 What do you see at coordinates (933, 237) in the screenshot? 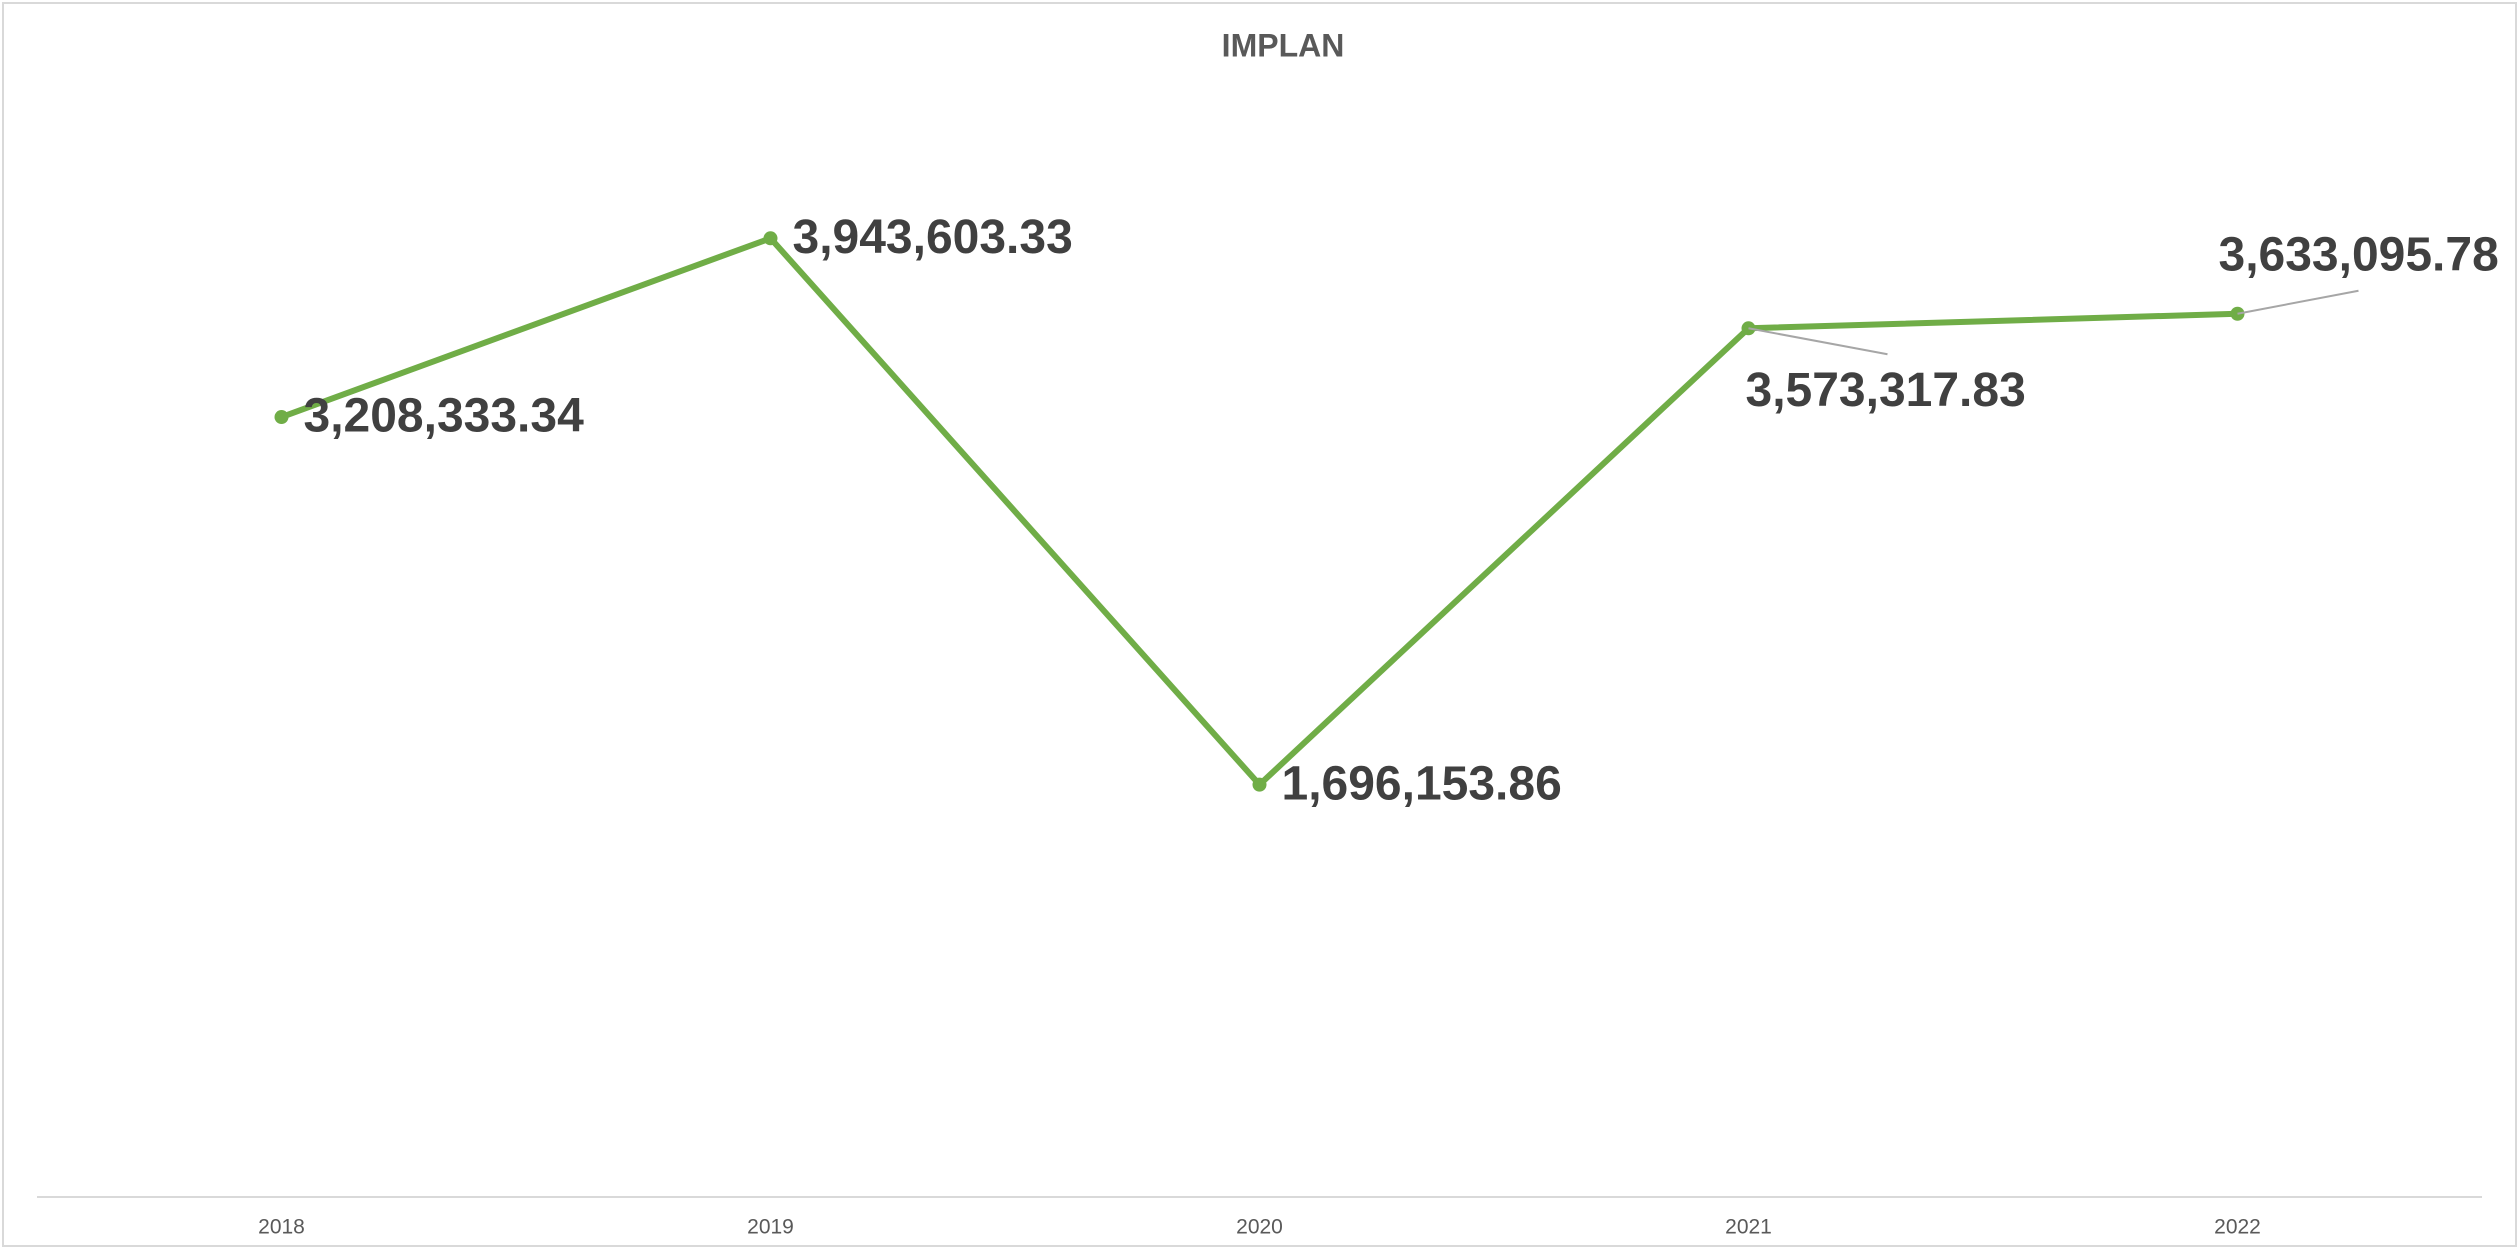
I see `data-label: 3,943,603.33` at bounding box center [933, 237].